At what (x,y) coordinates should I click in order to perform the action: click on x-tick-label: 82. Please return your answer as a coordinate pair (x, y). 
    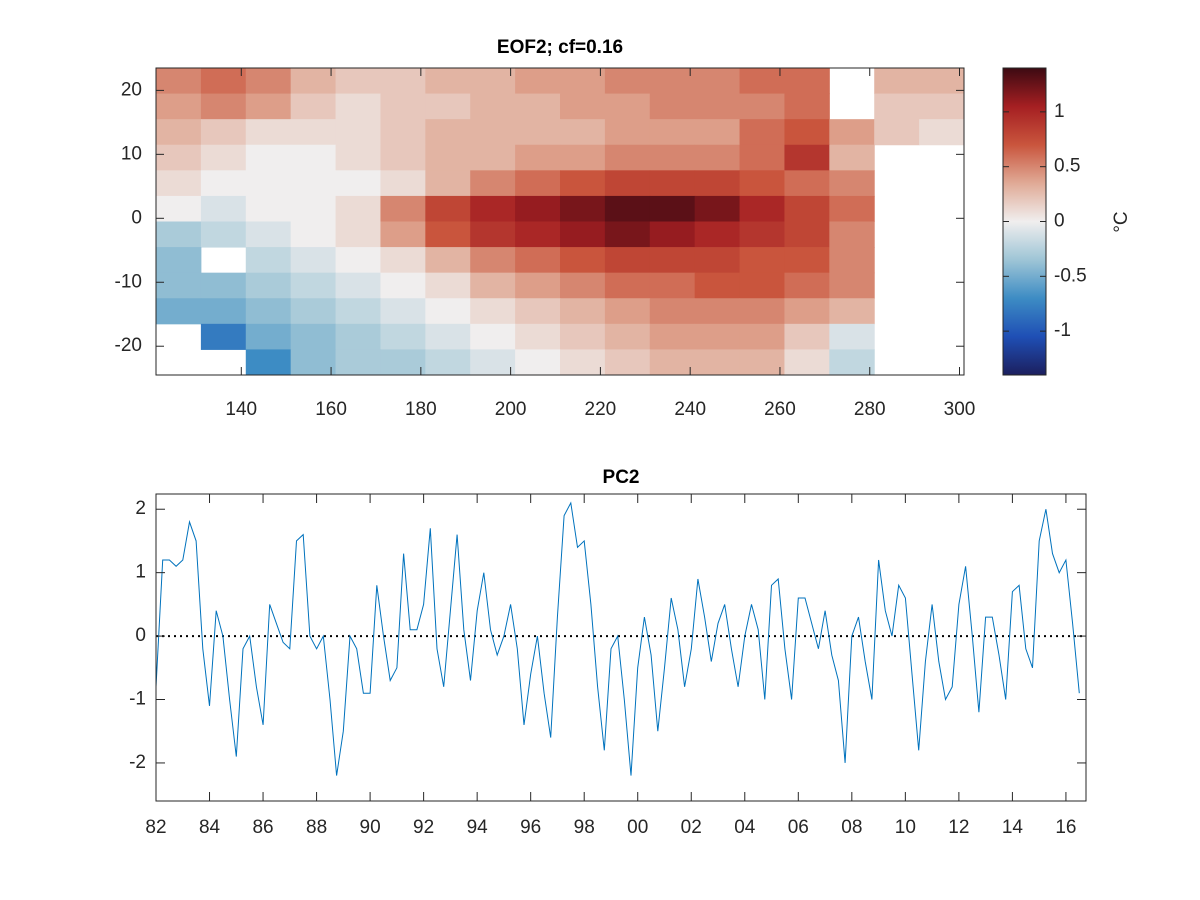
    Looking at the image, I should click on (155, 827).